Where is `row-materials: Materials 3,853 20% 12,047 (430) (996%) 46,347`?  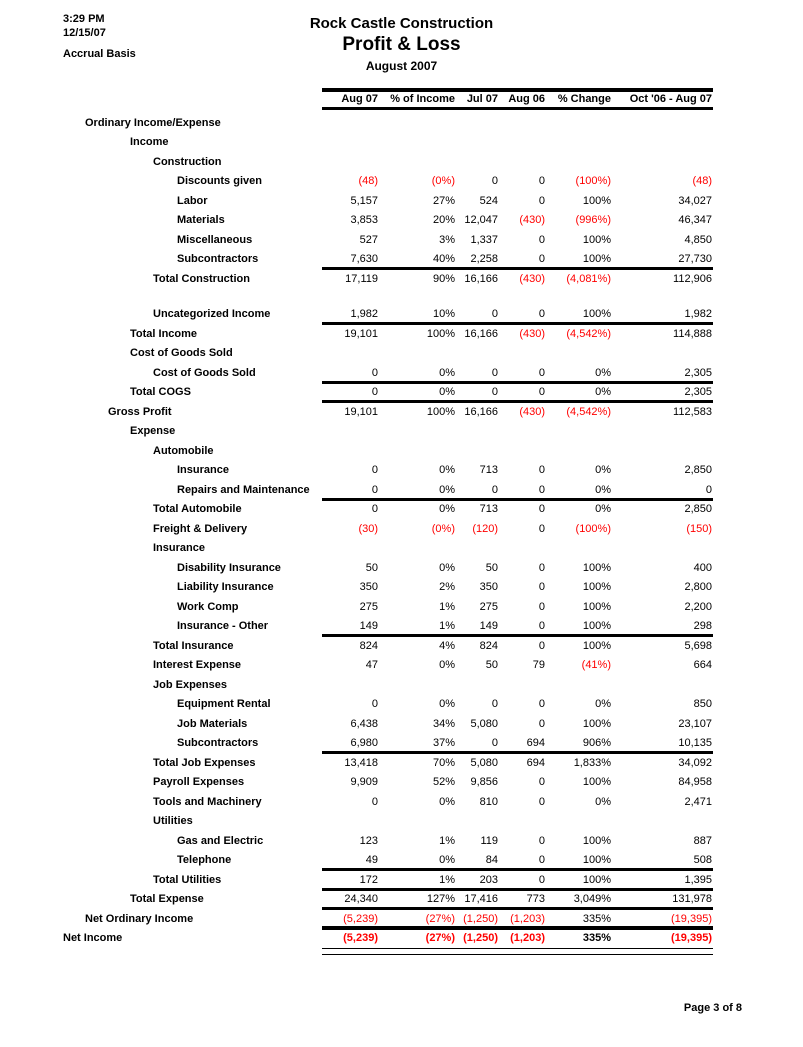
row-materials: Materials 3,853 20% 12,047 (430) (996%) 46,347 is located at coordinates (388, 221).